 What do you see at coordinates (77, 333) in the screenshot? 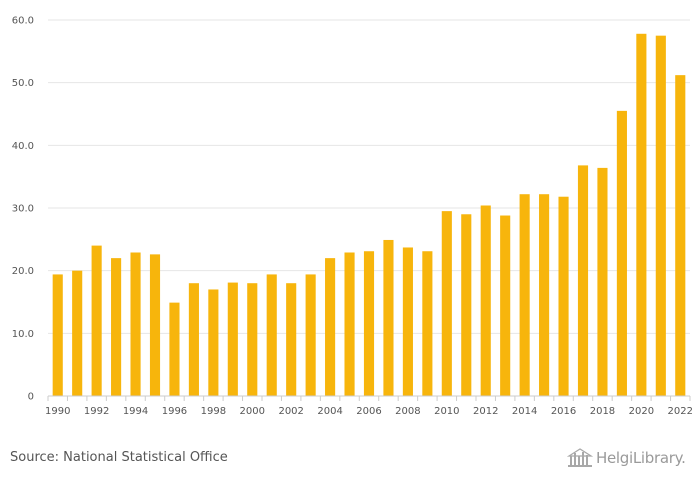
I see `bar-1991` at bounding box center [77, 333].